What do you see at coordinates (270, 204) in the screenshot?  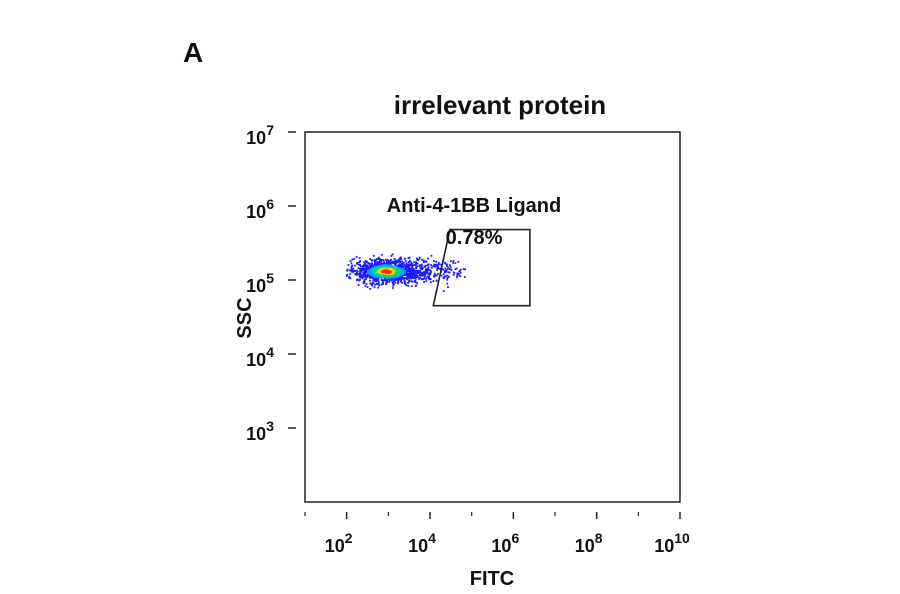 I see `y-tick-exp: 6` at bounding box center [270, 204].